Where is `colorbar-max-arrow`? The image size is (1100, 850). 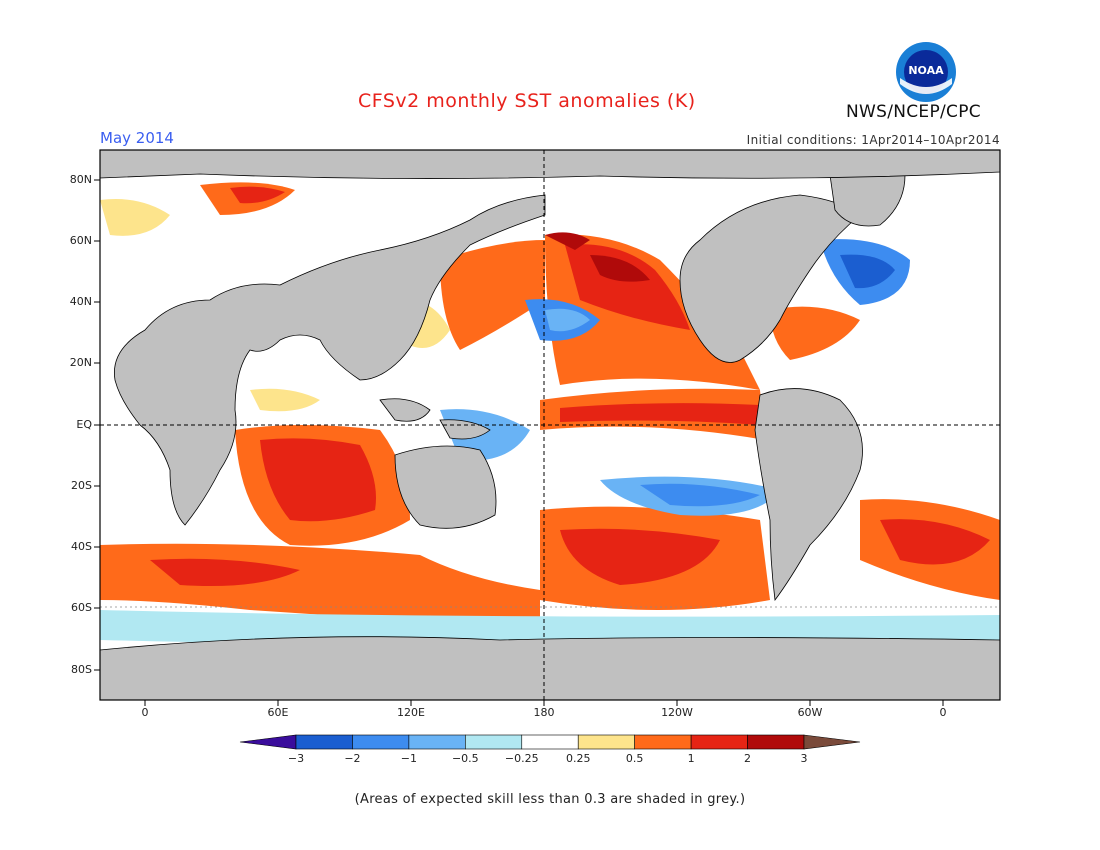 colorbar-max-arrow is located at coordinates (832, 742).